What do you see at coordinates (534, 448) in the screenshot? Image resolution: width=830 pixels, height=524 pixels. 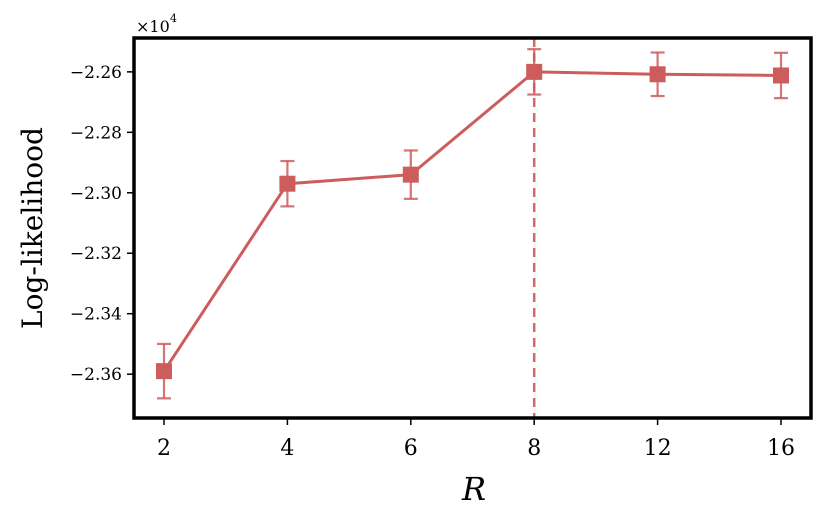 I see `x-tick-label: 8` at bounding box center [534, 448].